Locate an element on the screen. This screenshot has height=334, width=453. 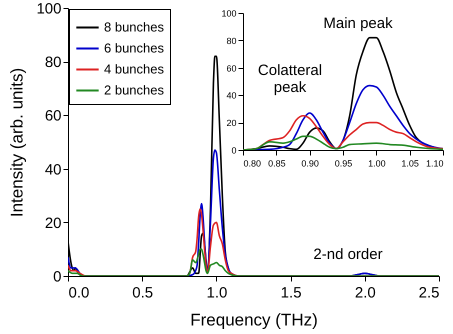
legend-label: 6 bunches is located at coordinates (134, 48).